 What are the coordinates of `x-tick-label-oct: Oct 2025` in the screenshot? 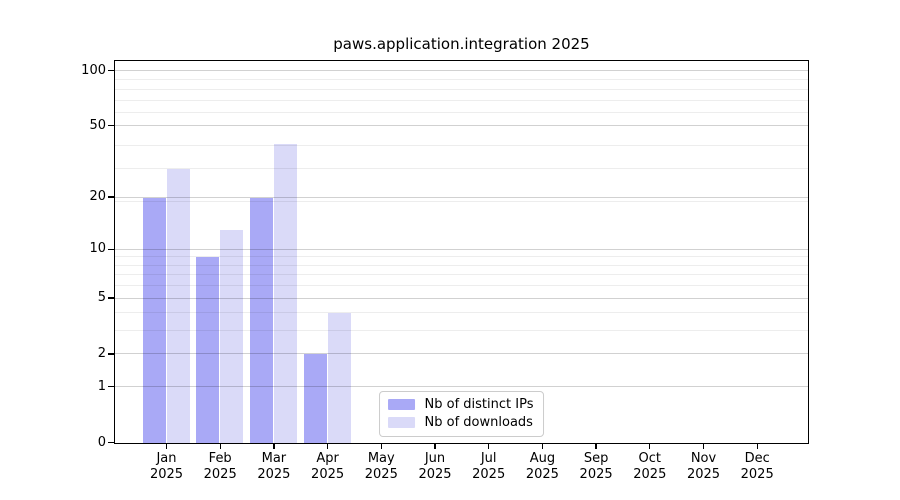 It's located at (650, 467).